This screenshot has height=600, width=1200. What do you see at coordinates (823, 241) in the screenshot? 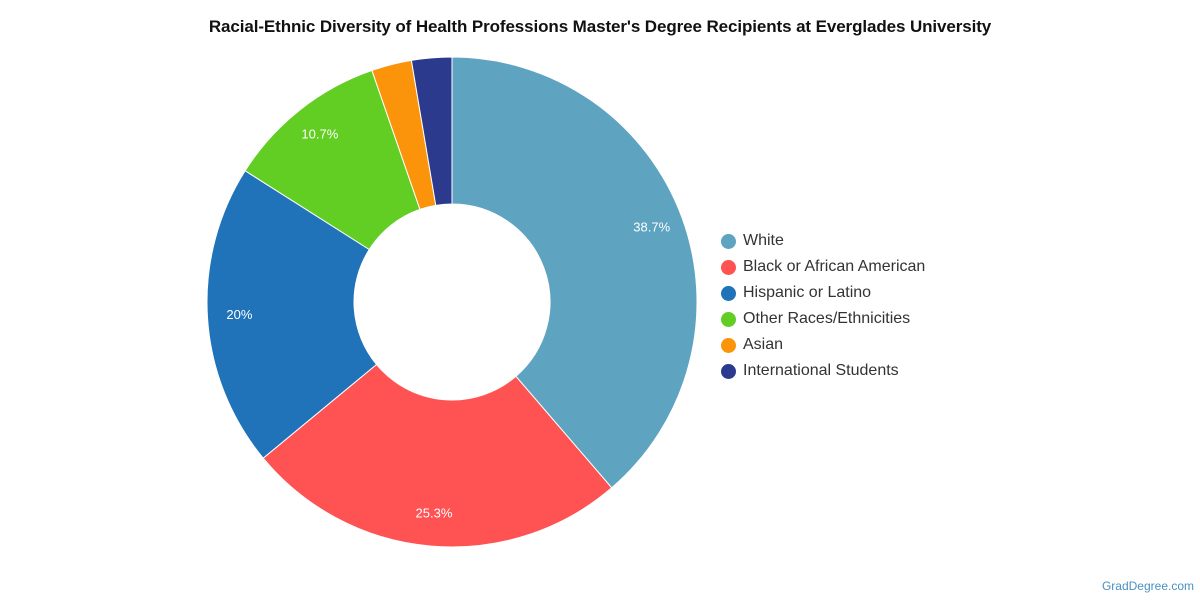
I see `legend-item-white: White` at bounding box center [823, 241].